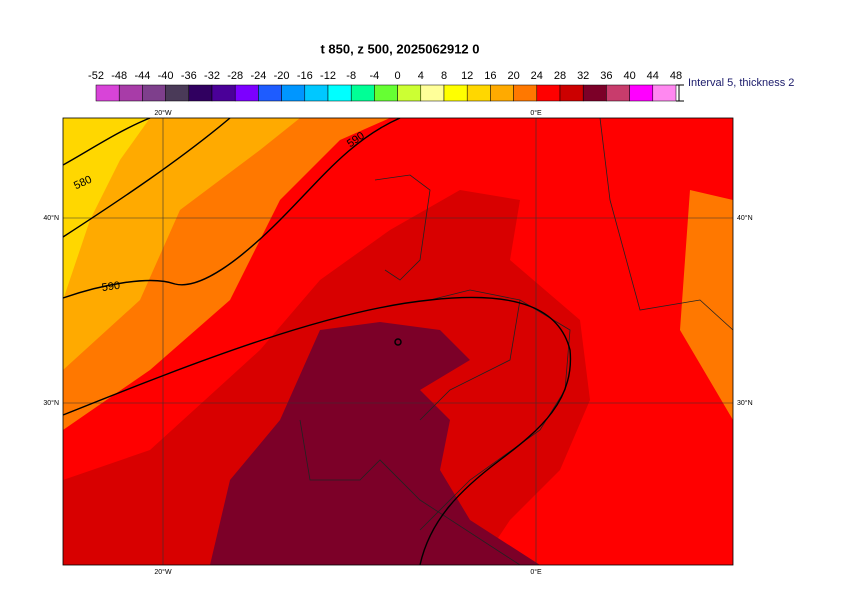 The height and width of the screenshot is (601, 842). What do you see at coordinates (189, 76) in the screenshot?
I see `colorbar-label: -36` at bounding box center [189, 76].